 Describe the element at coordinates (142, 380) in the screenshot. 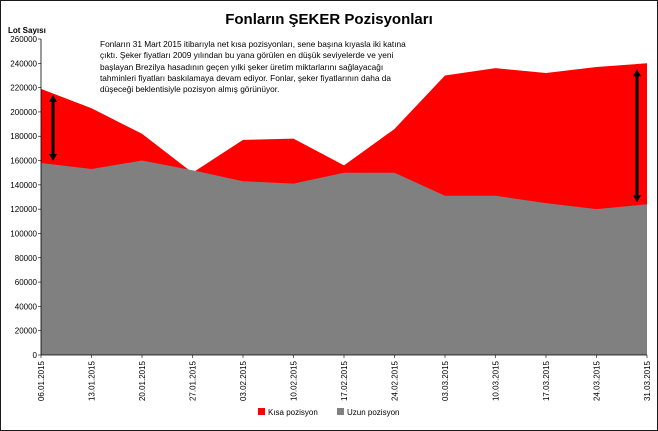

I see `x-tick-label: 20.01.2015` at that location.